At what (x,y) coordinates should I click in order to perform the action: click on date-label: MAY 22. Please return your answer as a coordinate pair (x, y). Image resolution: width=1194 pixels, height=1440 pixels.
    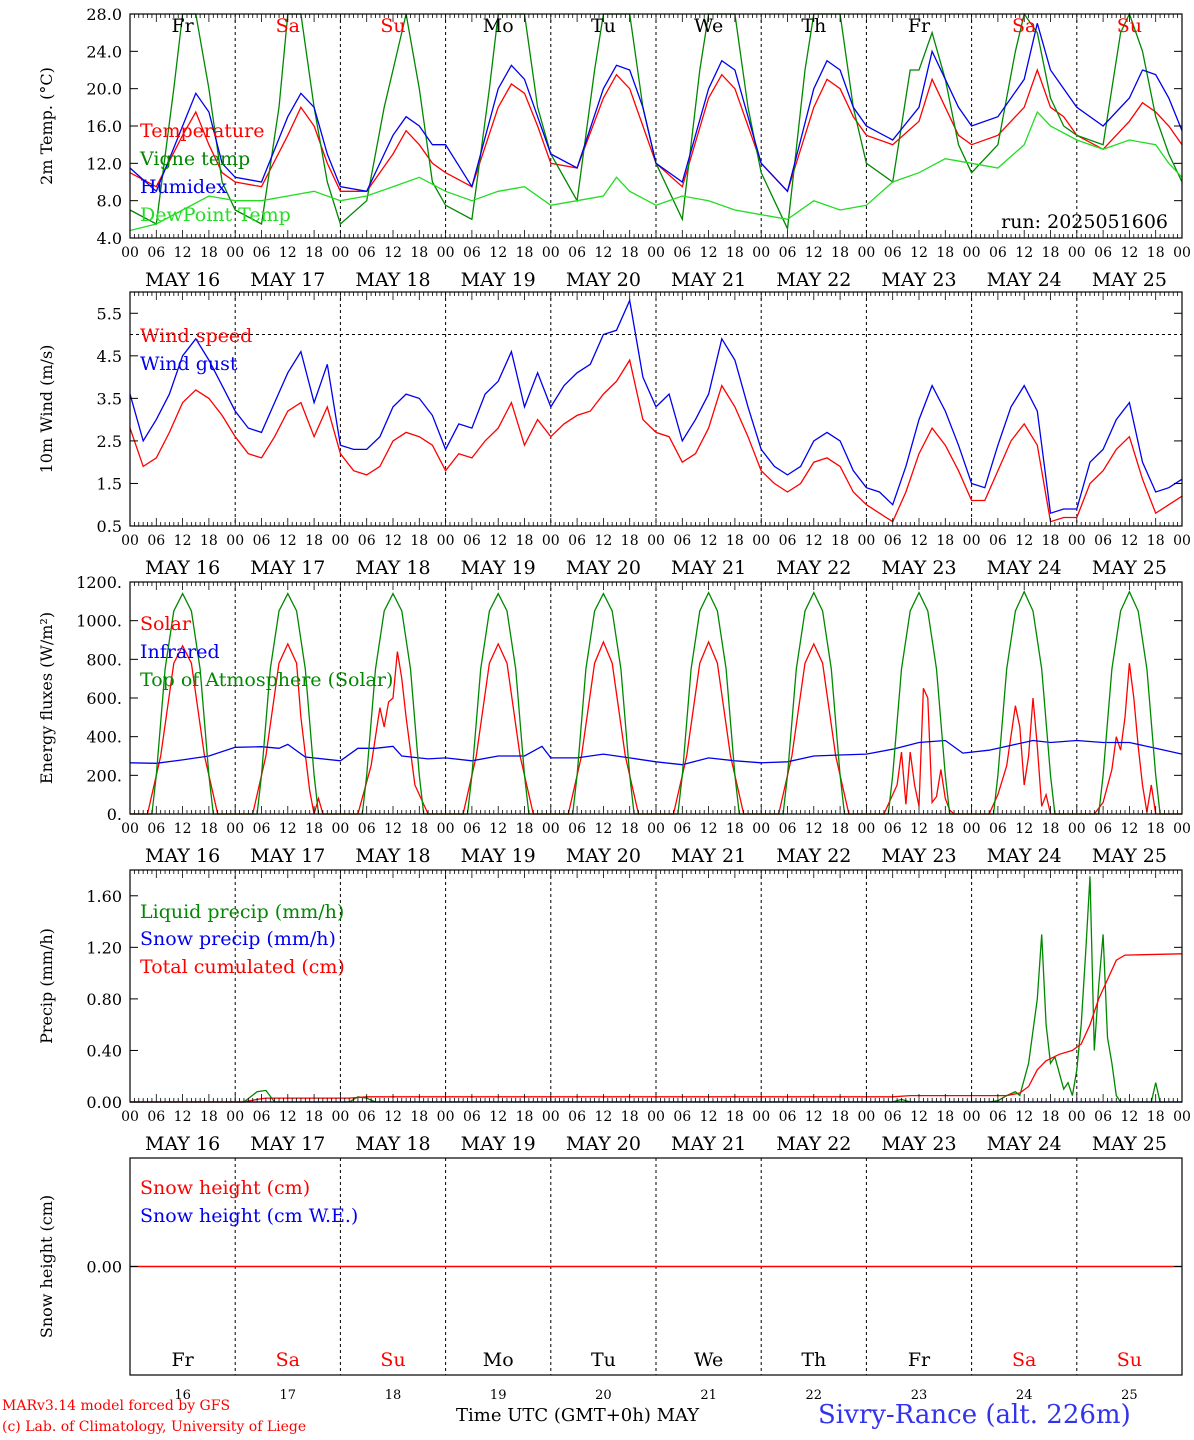
    Looking at the image, I should click on (813, 1144).